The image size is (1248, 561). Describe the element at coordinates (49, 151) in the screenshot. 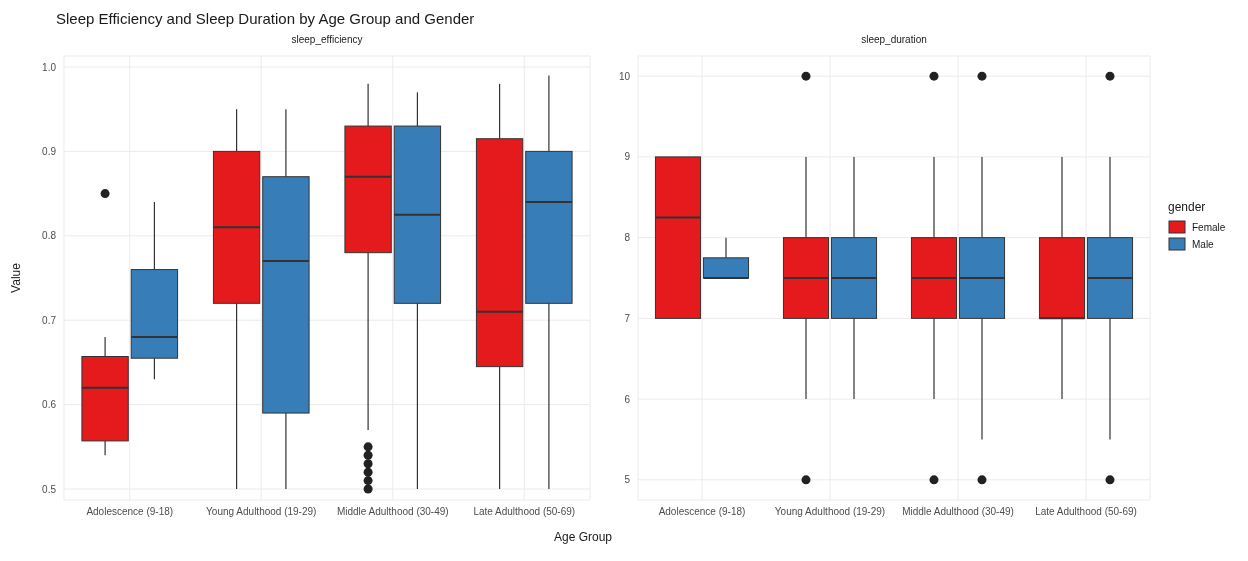

I see `y-tick-label: 0.9` at that location.